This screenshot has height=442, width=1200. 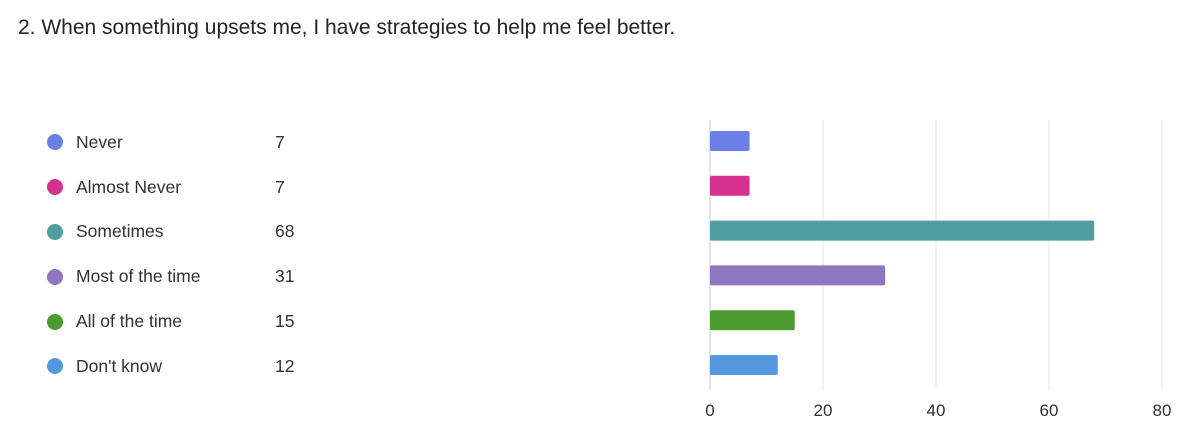 I want to click on legend-item: Almost Never 7, so click(x=190, y=187).